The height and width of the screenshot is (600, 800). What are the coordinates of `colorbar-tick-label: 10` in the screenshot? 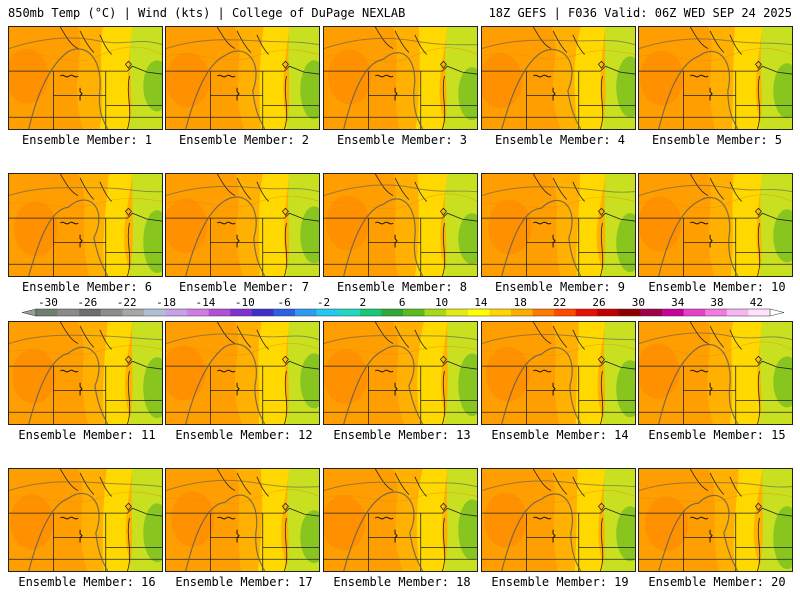 It's located at (441, 302).